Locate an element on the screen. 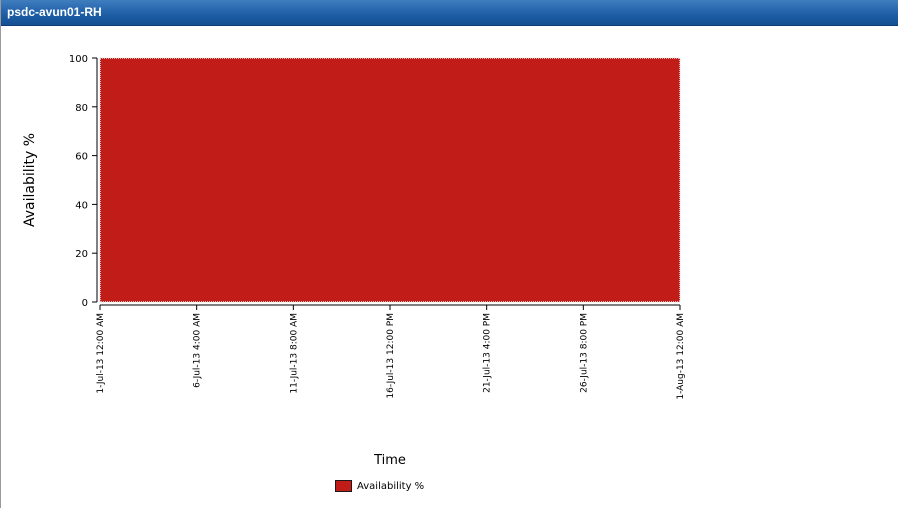  x-tick-label: 21-Jul-13 4:00 PM is located at coordinates (488, 353).